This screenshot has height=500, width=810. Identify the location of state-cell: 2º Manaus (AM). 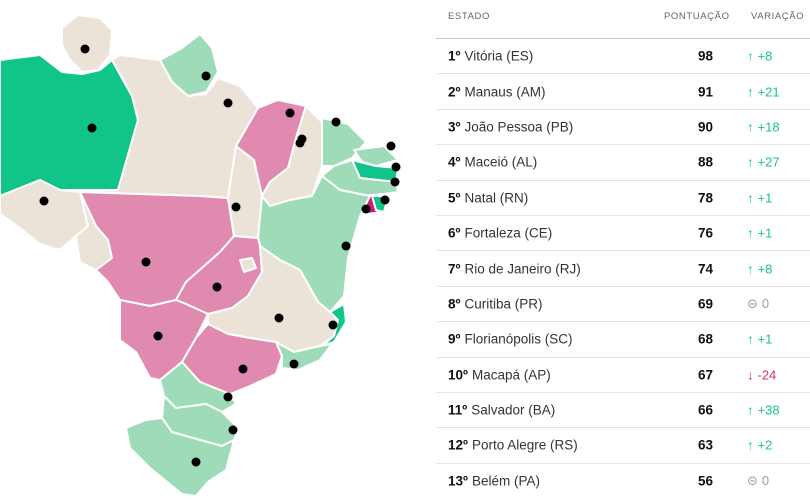
(496, 91).